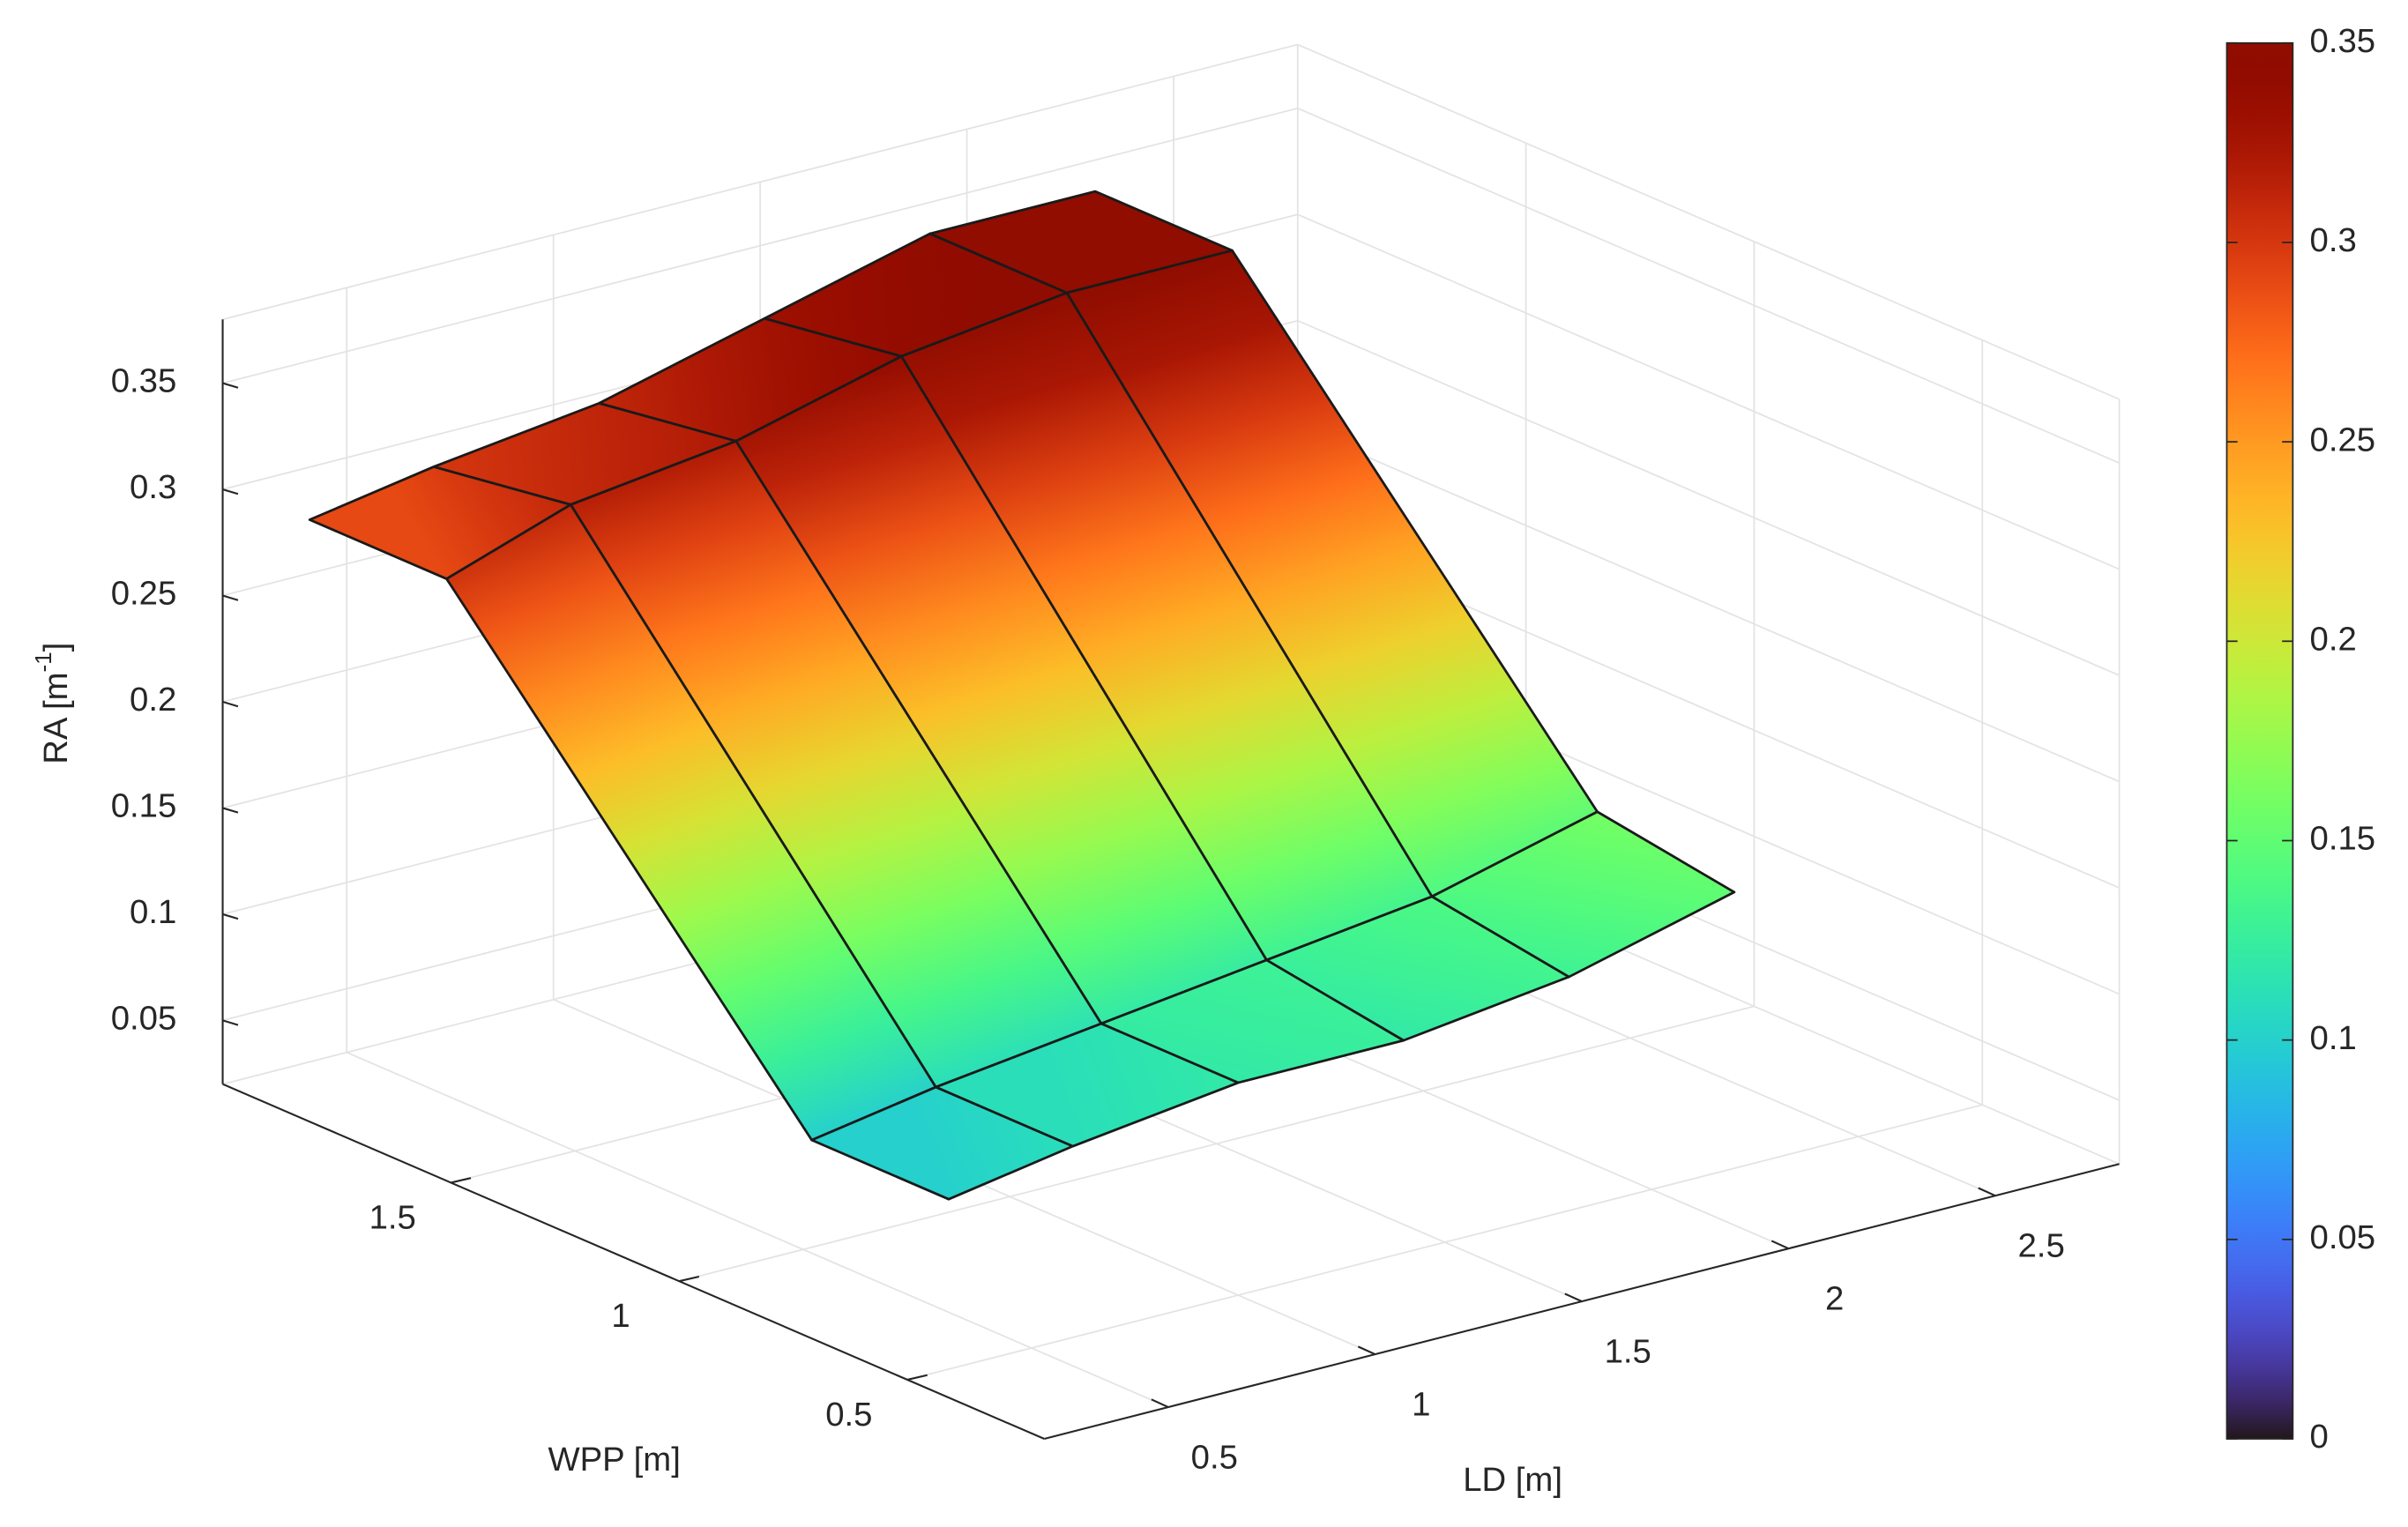 The image size is (2408, 1527). I want to click on x-tick-label: 1.5, so click(1628, 1351).